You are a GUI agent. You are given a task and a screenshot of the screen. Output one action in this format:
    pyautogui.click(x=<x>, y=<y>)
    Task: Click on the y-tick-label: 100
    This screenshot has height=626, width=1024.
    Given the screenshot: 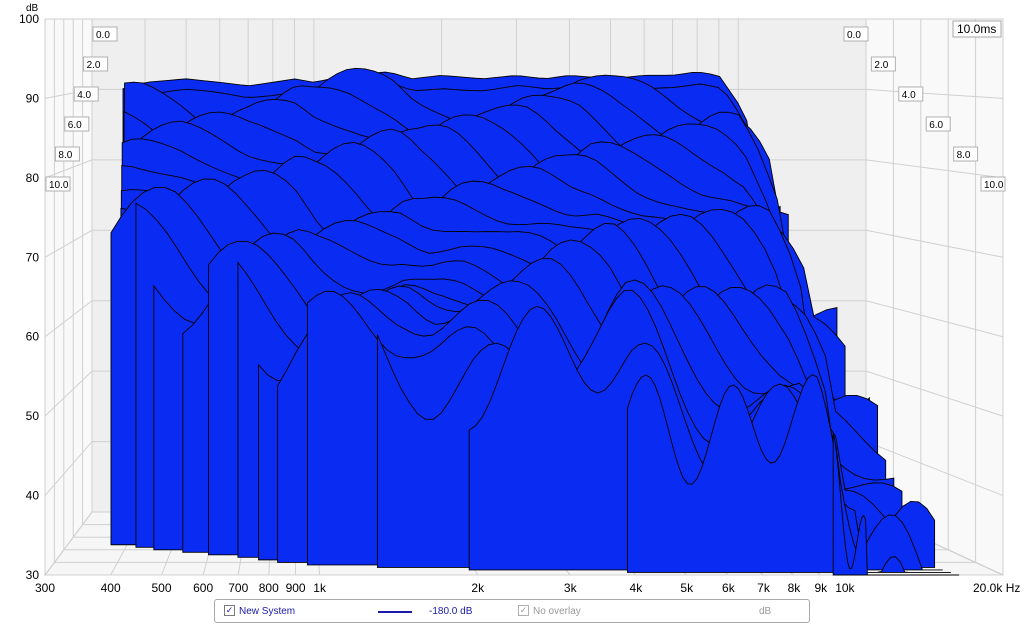 What is the action you would take?
    pyautogui.click(x=29, y=19)
    